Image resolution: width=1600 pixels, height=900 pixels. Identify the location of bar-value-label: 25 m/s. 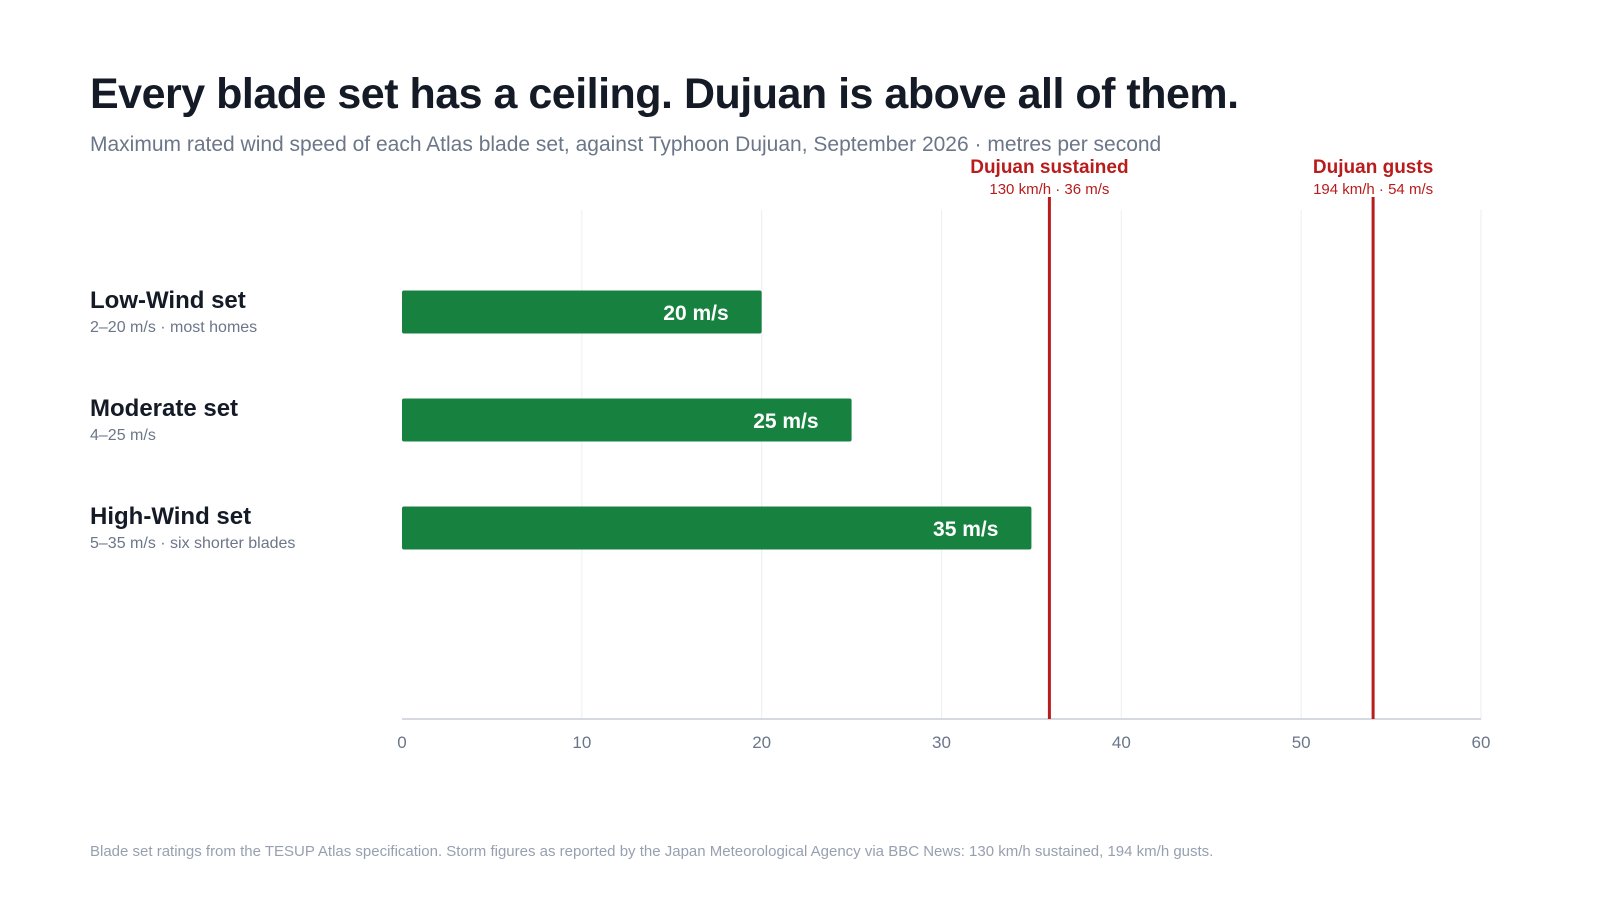
(785, 421).